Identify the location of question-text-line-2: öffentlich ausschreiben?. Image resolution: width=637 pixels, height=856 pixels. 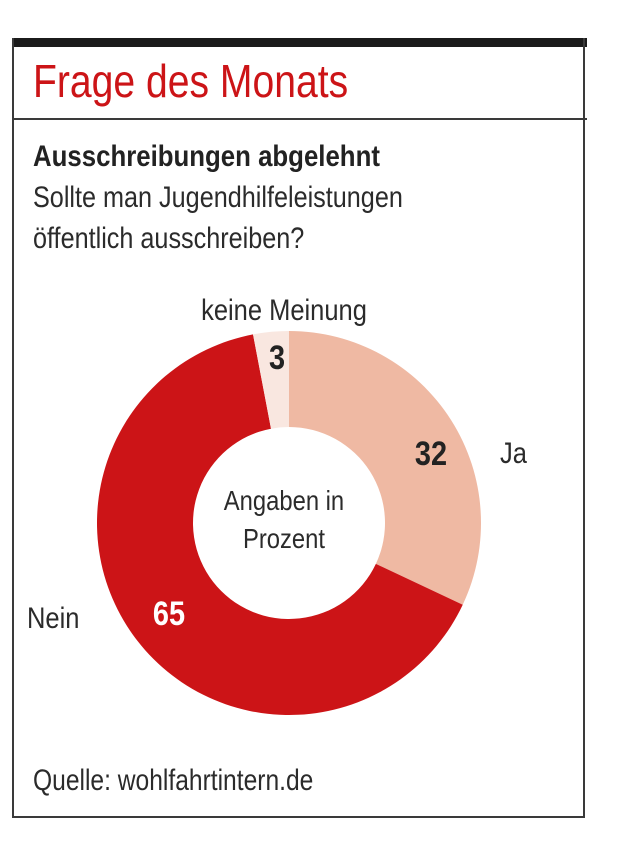
(169, 238).